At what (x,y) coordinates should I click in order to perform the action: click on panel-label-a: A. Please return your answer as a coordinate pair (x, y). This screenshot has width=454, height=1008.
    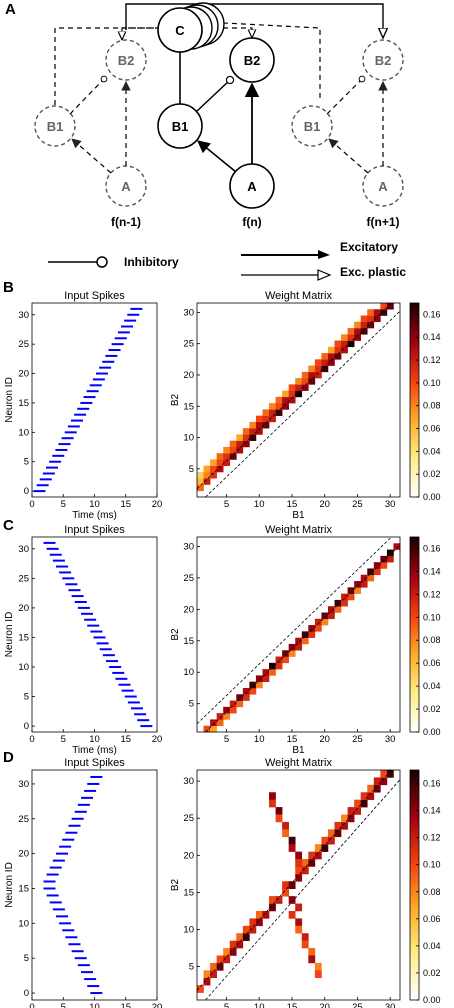
    Looking at the image, I should click on (10, 9).